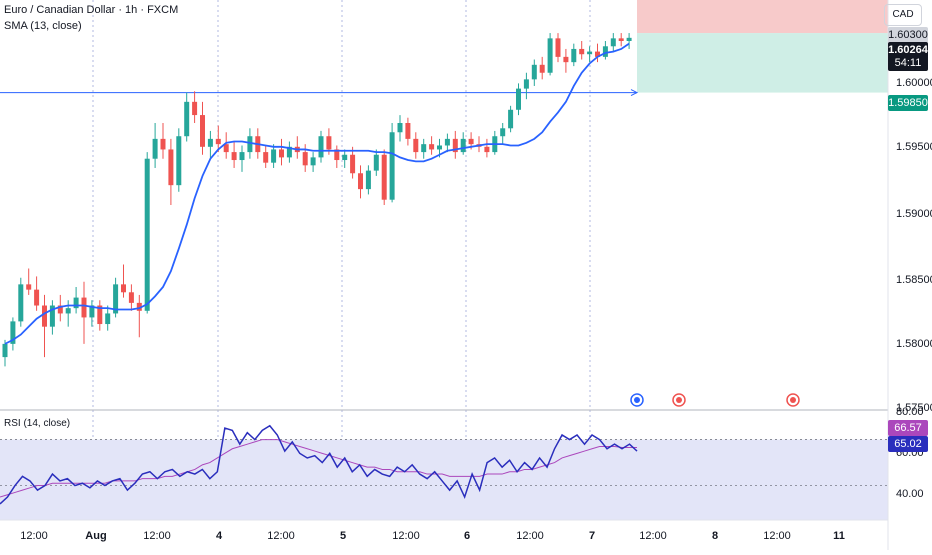 This screenshot has height=555, width=932. Describe the element at coordinates (908, 35) in the screenshot. I see `target-price-label: 1.60300` at that location.